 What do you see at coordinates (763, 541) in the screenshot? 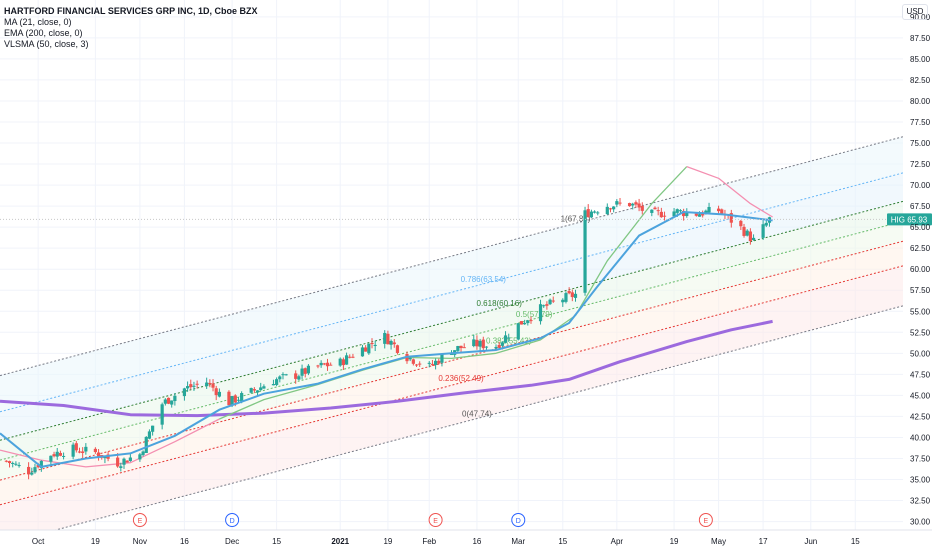
I see `x-tick-label: 17` at bounding box center [763, 541].